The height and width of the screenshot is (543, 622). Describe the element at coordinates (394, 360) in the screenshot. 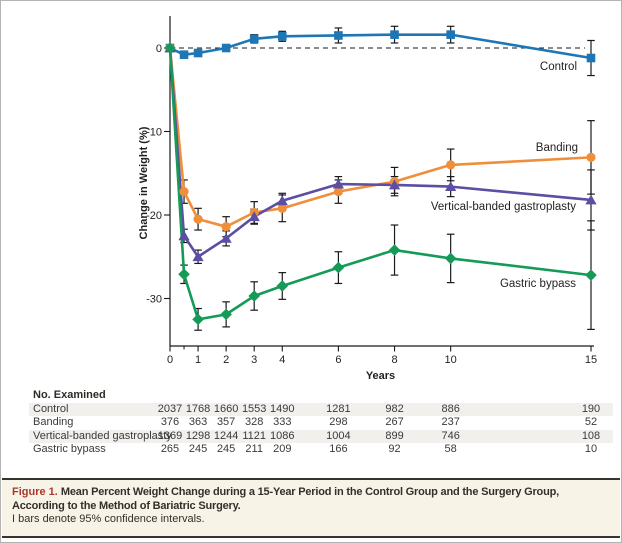

I see `x-tick-label: 8` at that location.